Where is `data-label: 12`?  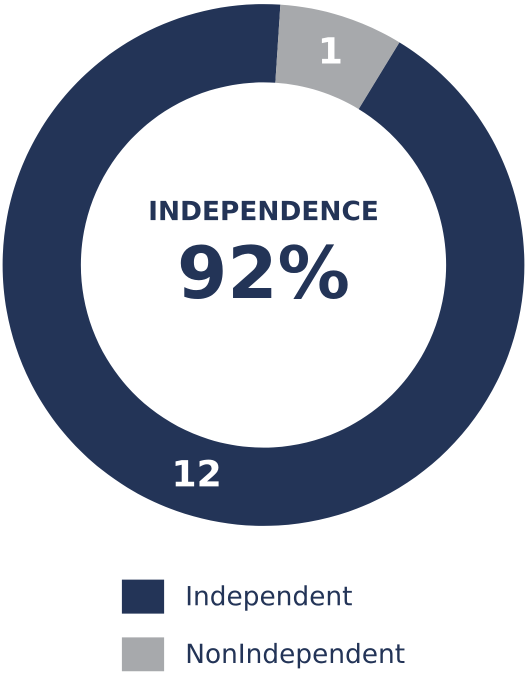
data-label: 12 is located at coordinates (197, 473).